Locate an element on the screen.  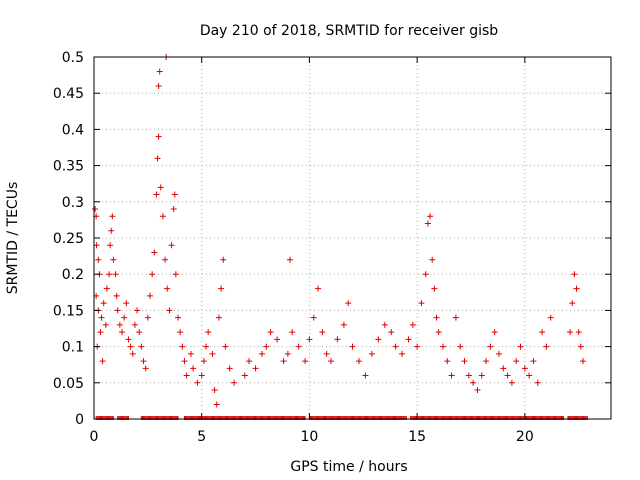
y-tick-label: 0.5 is located at coordinates (73, 58).